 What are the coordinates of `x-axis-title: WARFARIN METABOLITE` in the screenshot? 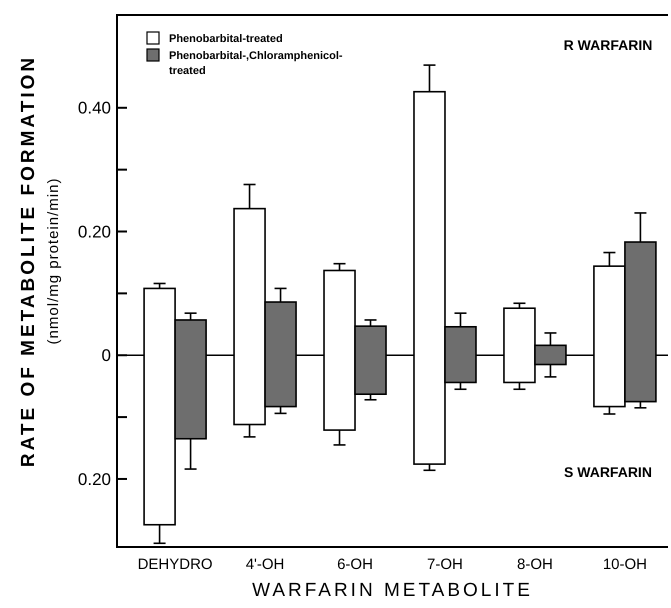 It's located at (392, 590).